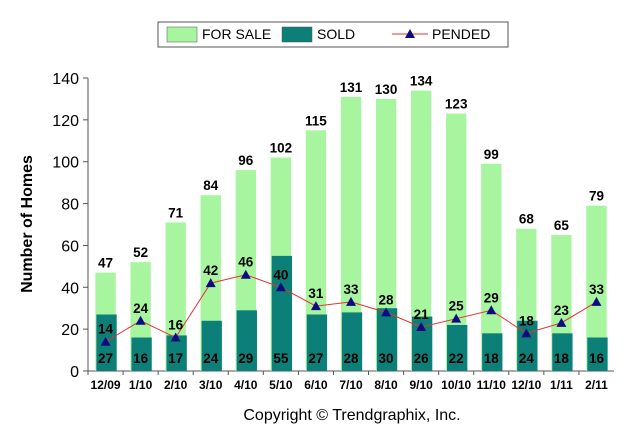 The image size is (640, 426). I want to click on x-tick-label: 2/10, so click(176, 385).